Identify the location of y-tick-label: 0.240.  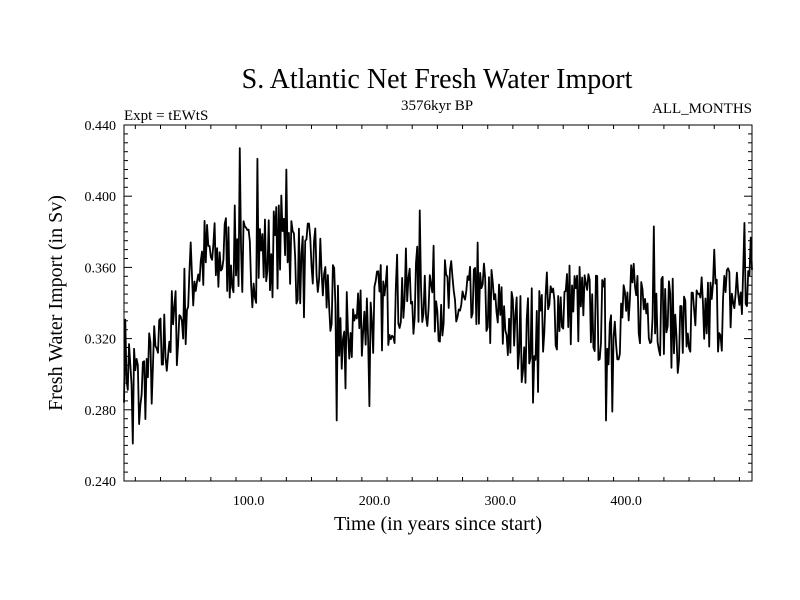
(101, 482).